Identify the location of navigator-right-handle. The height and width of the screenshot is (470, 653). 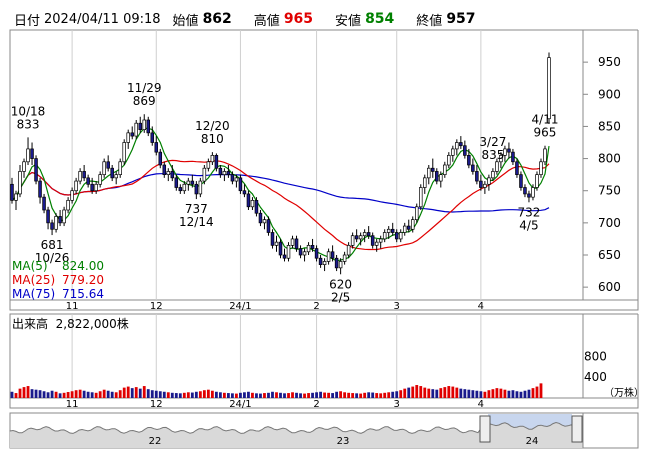
(577, 429).